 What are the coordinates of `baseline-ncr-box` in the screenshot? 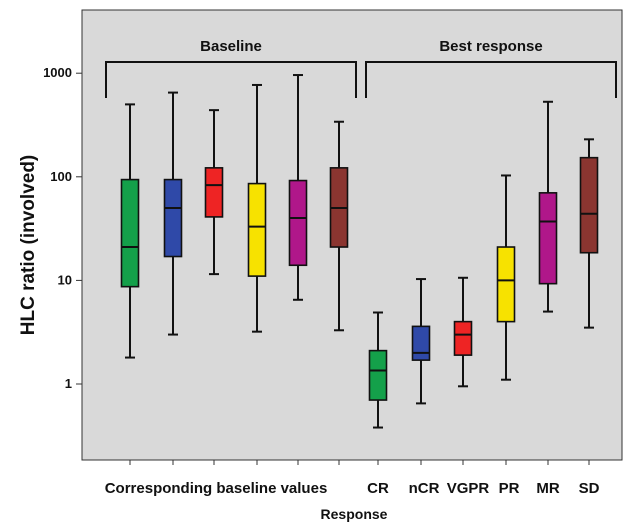 It's located at (173, 213).